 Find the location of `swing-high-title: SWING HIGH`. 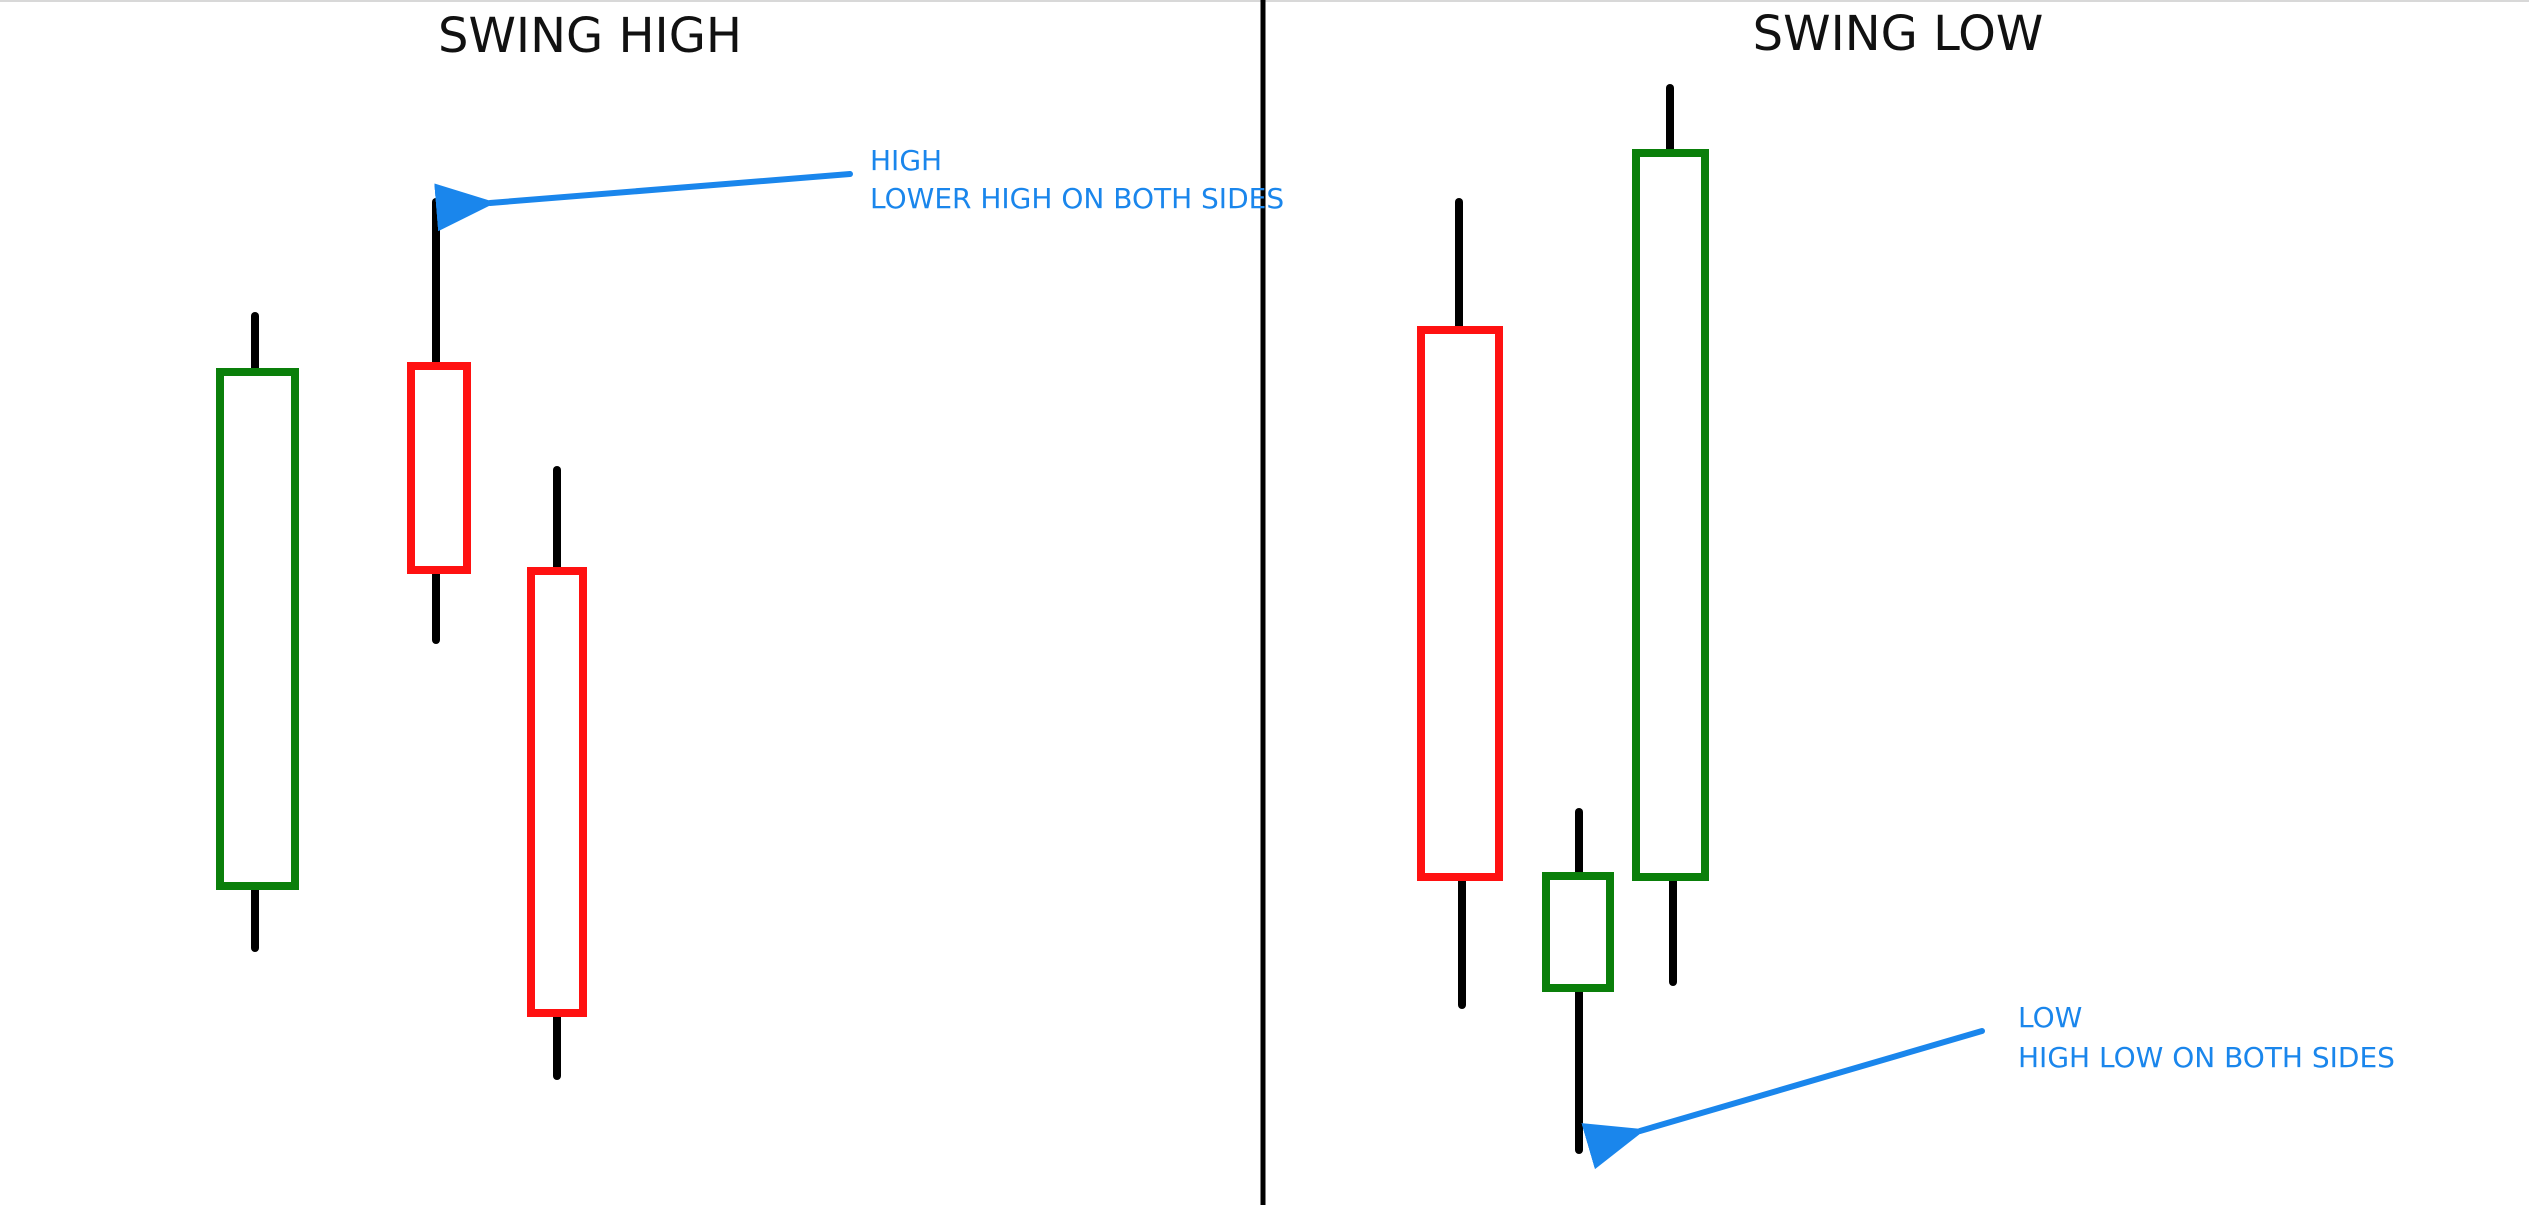

swing-high-title: SWING HIGH is located at coordinates (590, 36).